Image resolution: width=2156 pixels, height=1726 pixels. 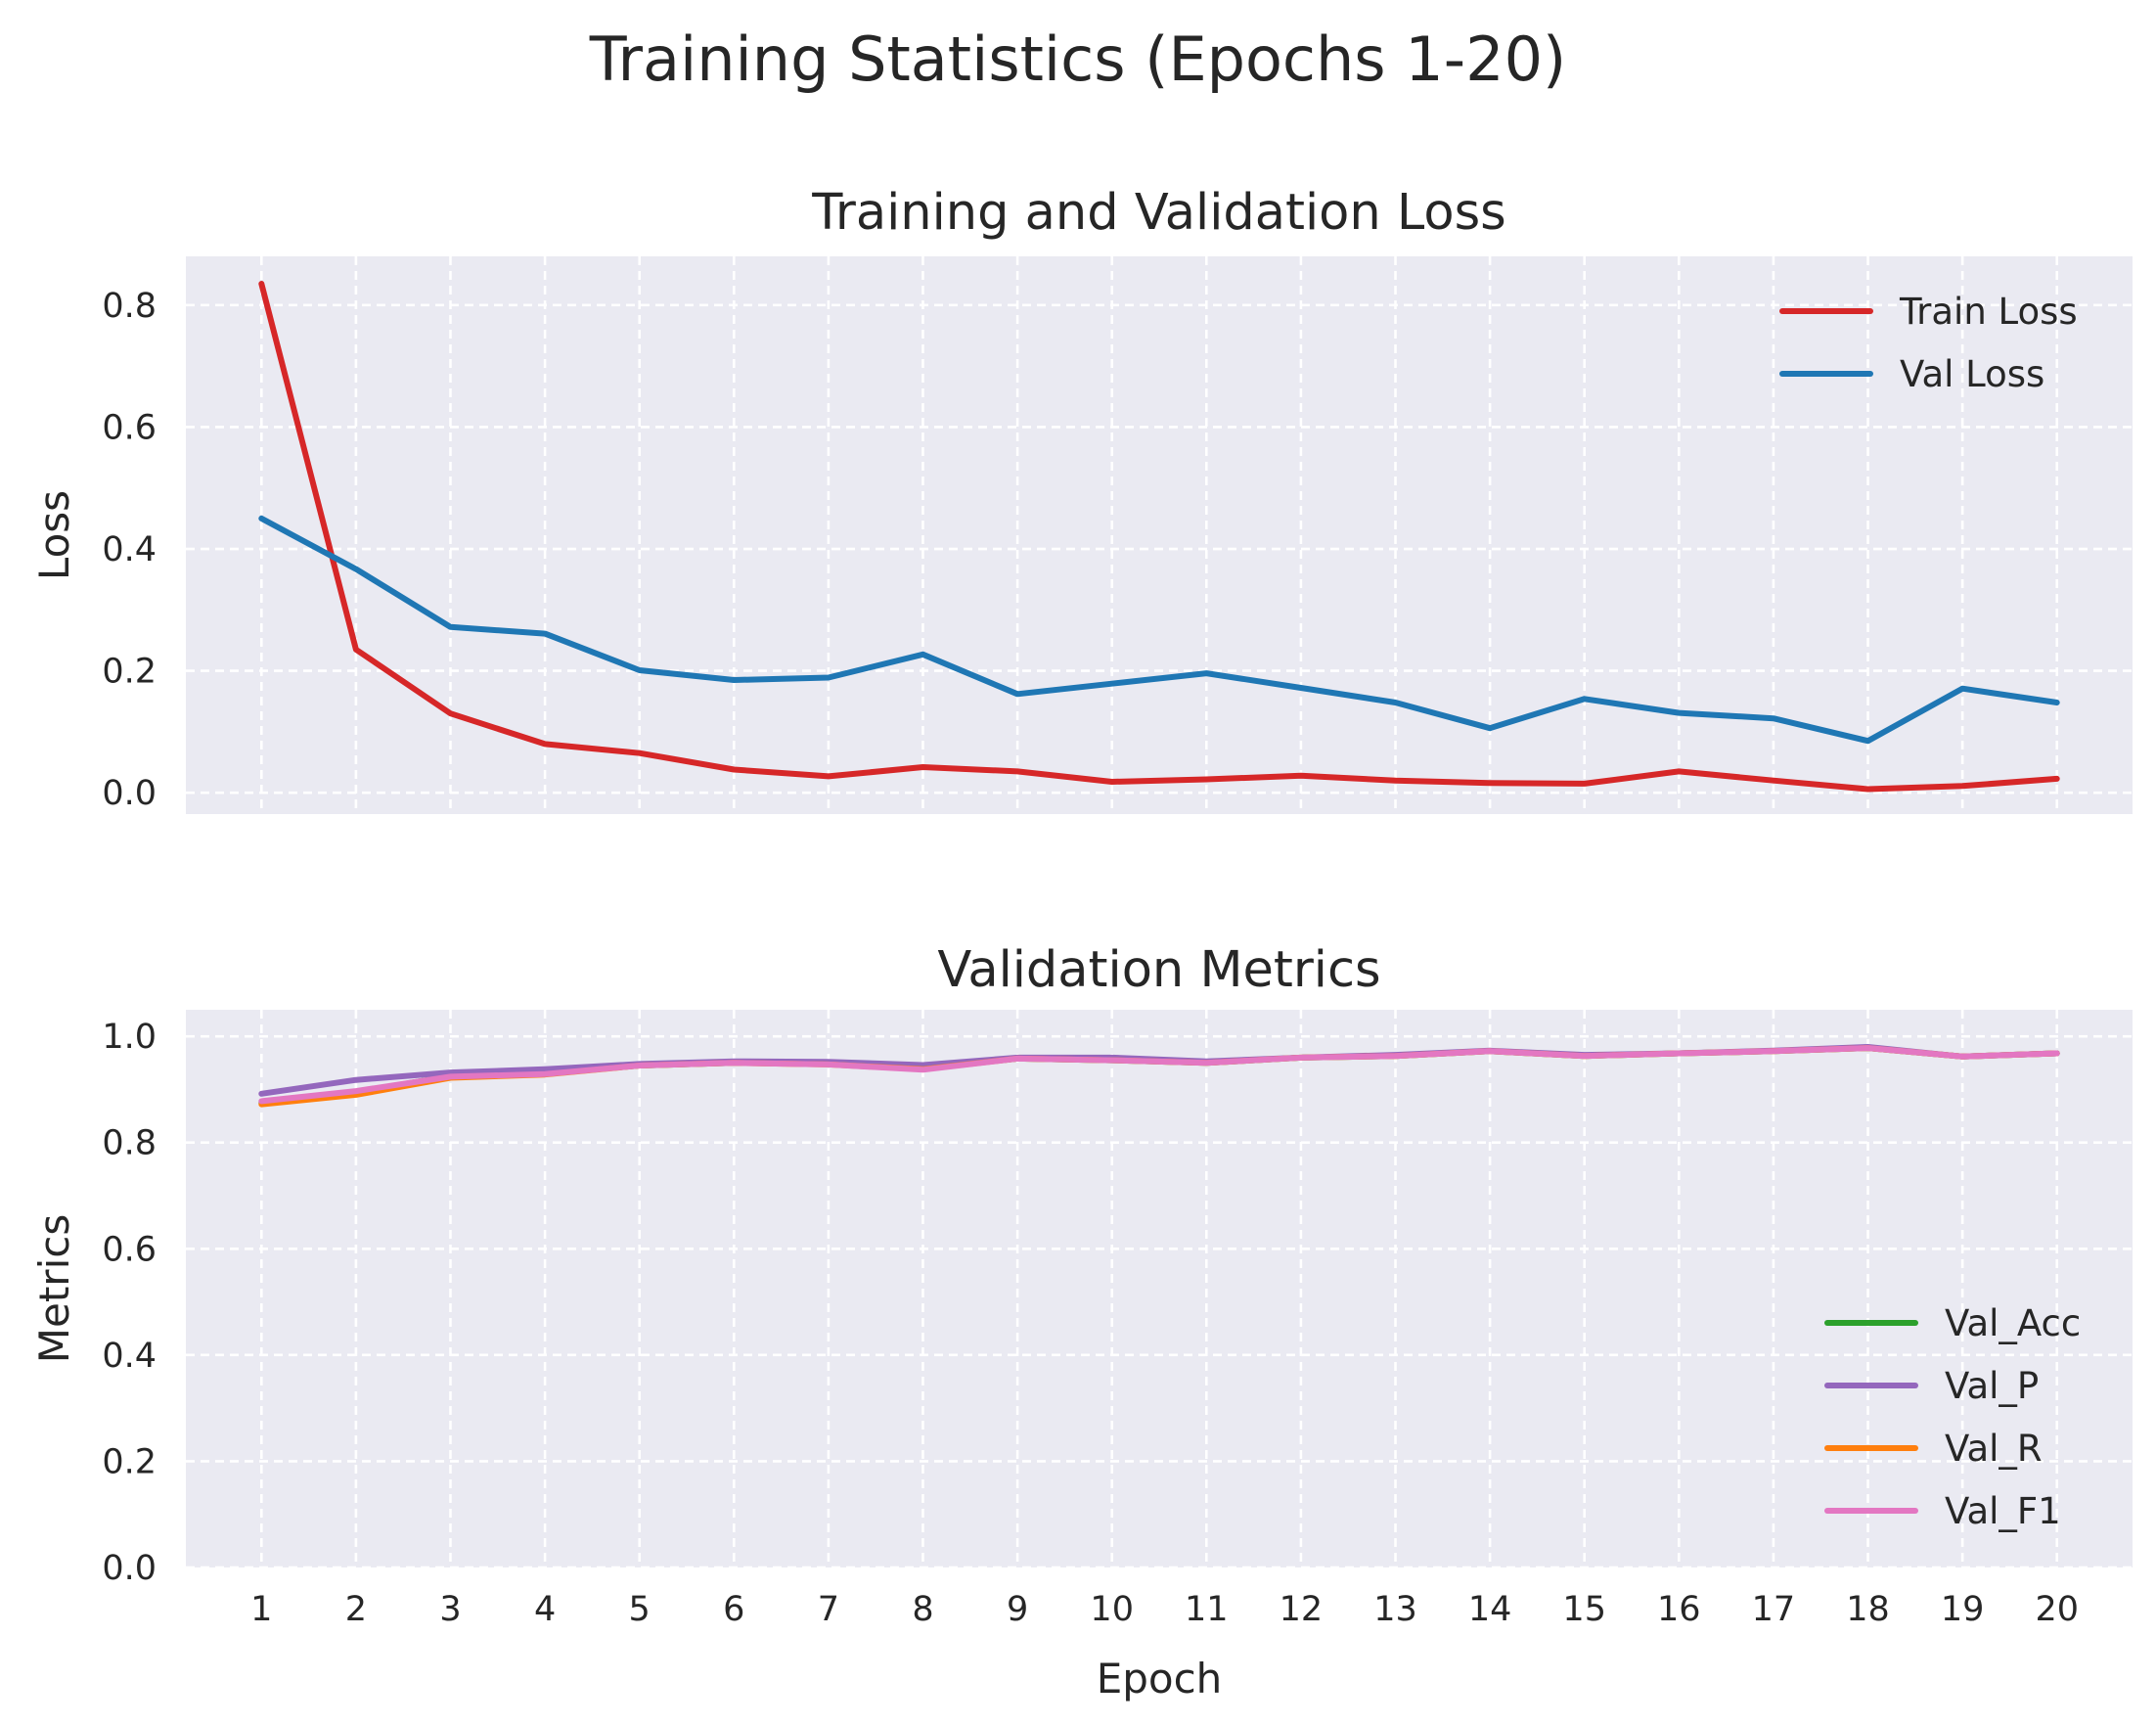 What do you see at coordinates (1490, 1609) in the screenshot?
I see `x-tick-label: 14` at bounding box center [1490, 1609].